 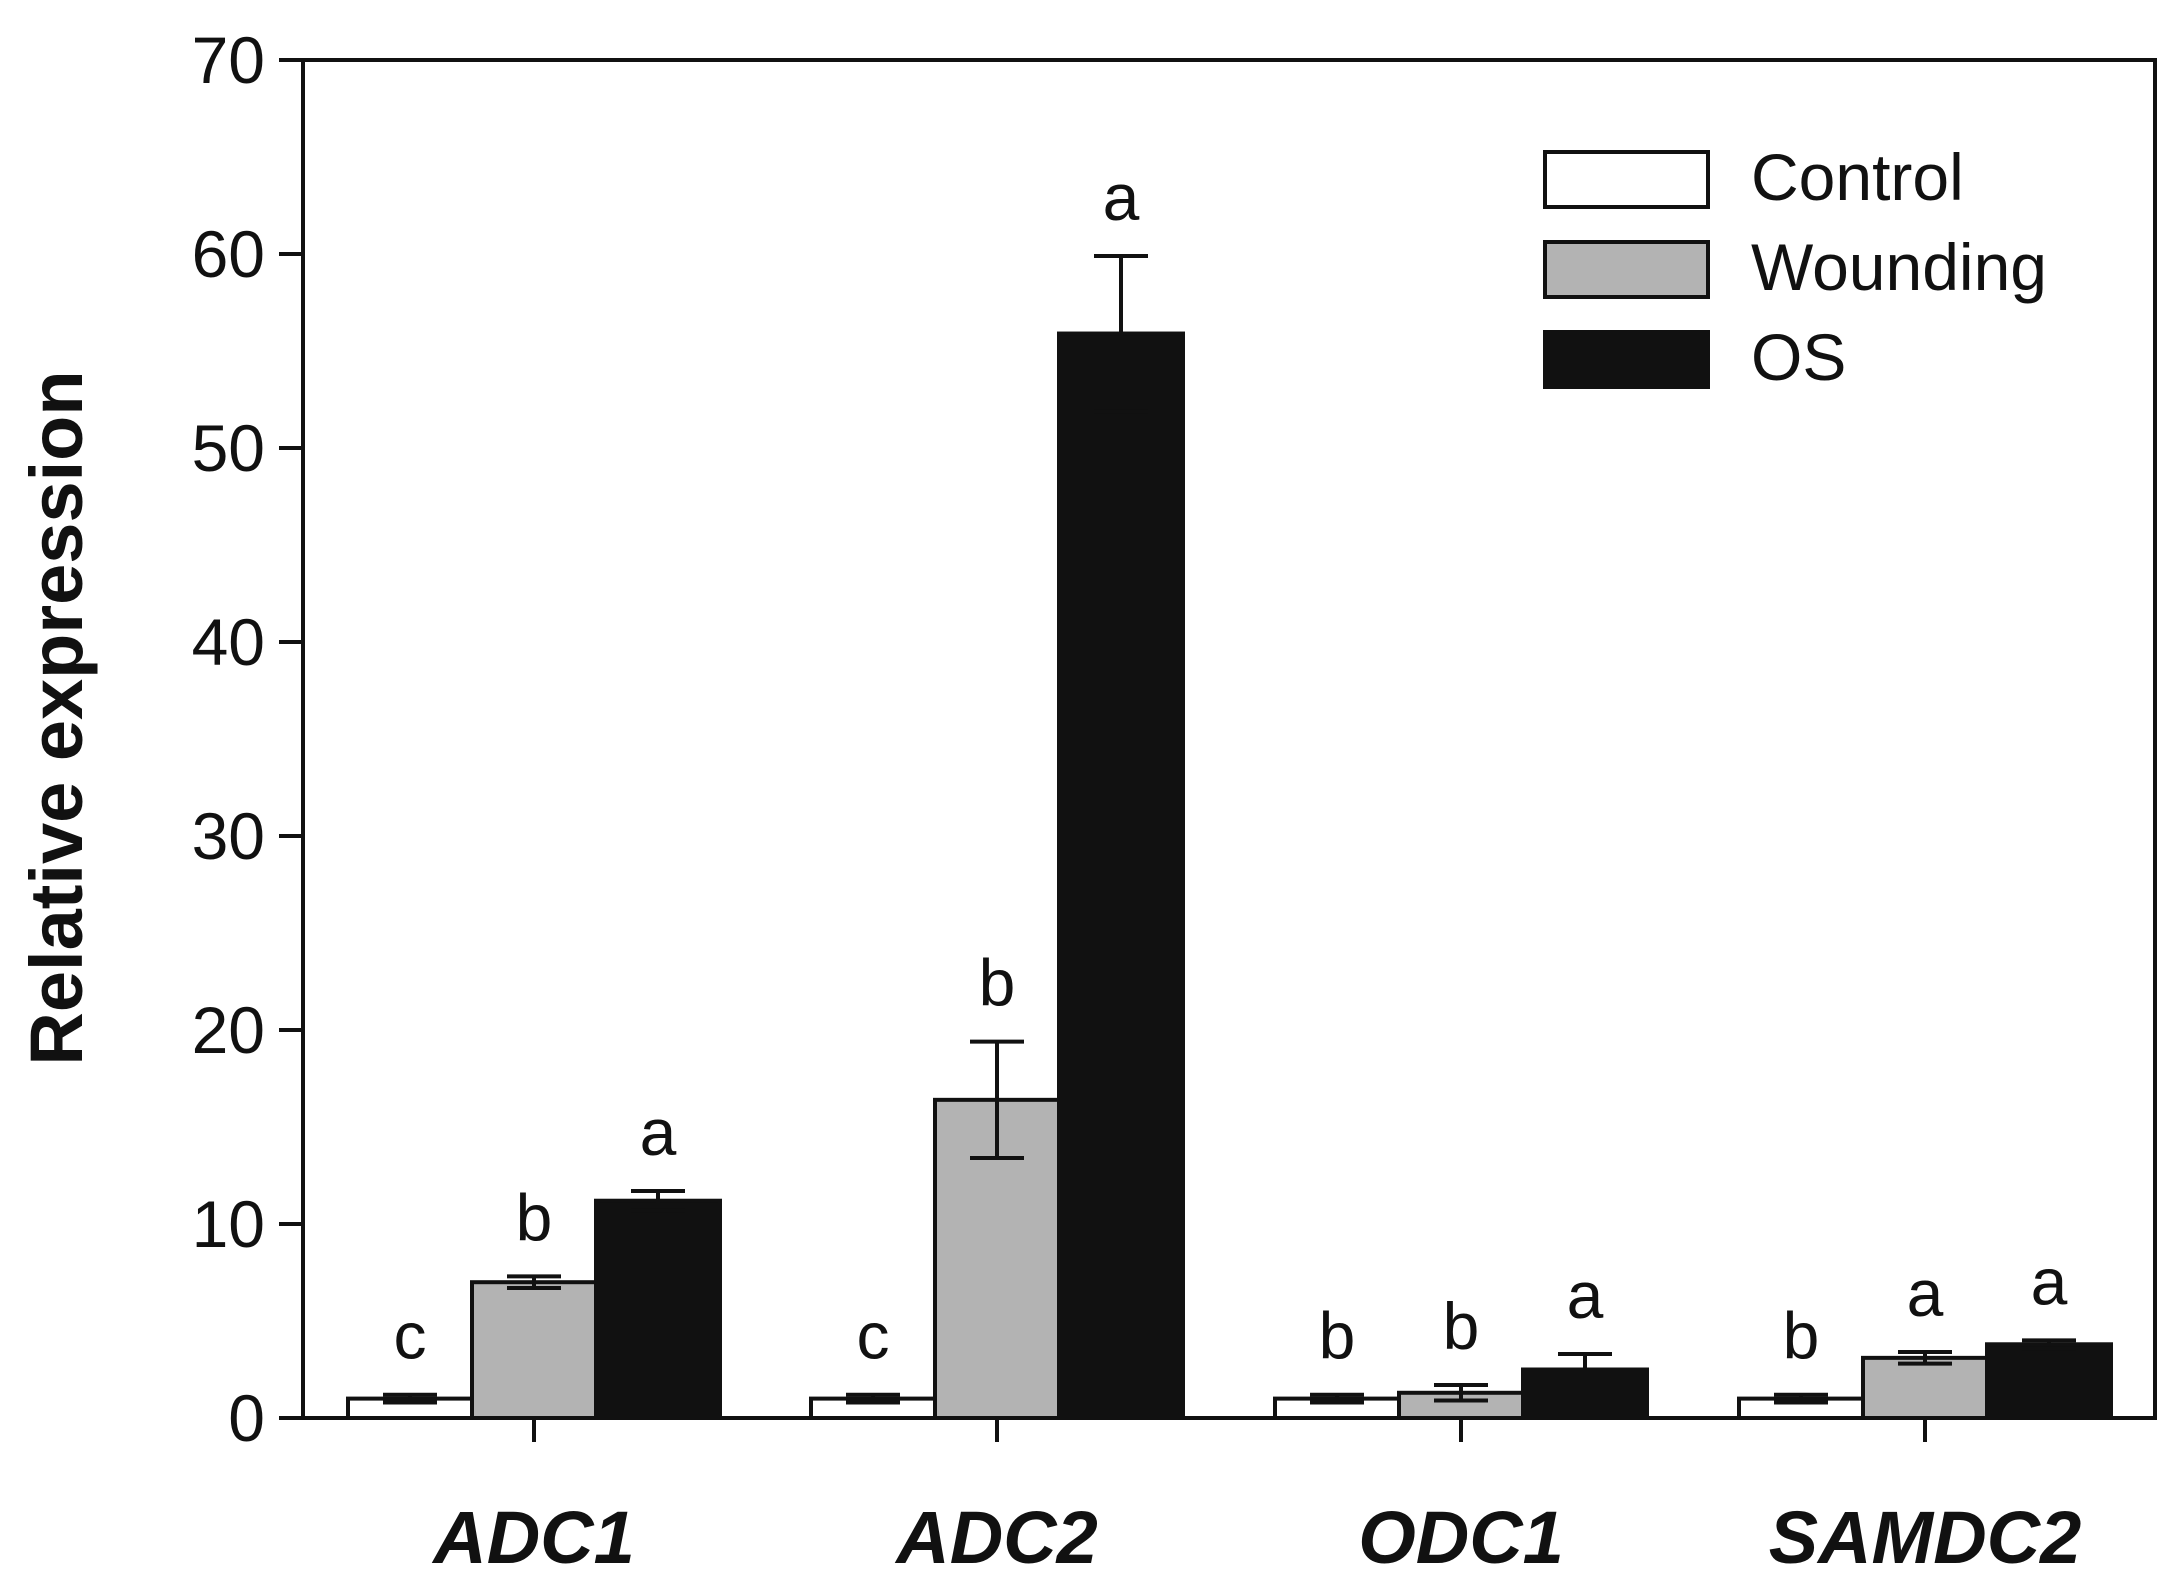 What do you see at coordinates (532, 1537) in the screenshot?
I see `x-tick-label-adc1: ADC1` at bounding box center [532, 1537].